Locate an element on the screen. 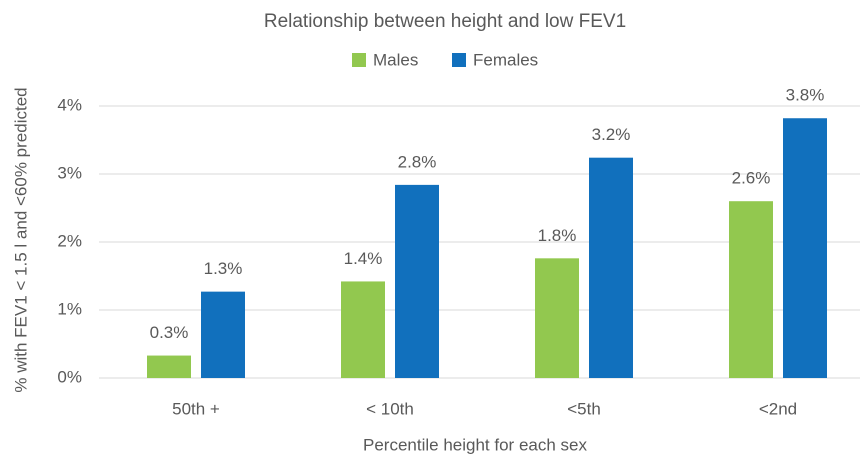 The height and width of the screenshot is (461, 861). value-label: 2.6% is located at coordinates (751, 178).